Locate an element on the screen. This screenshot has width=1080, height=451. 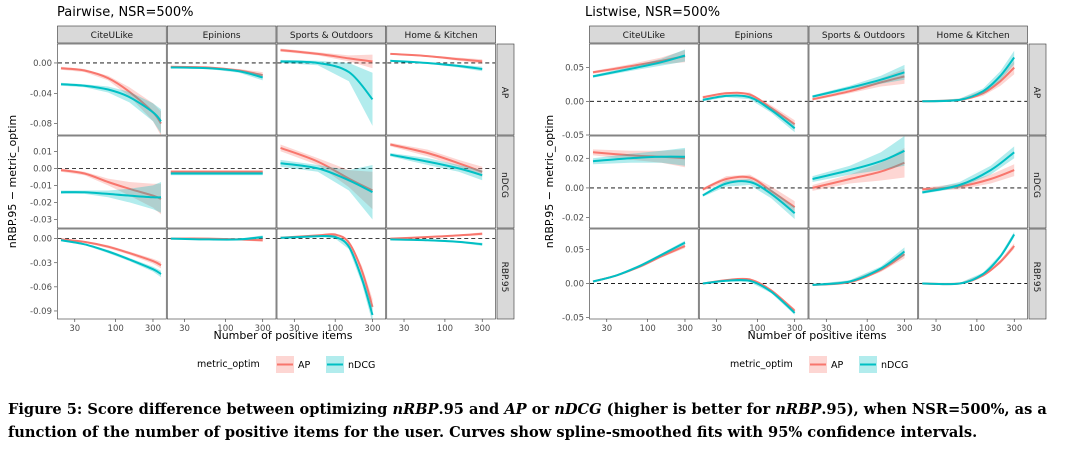
ci-band-ap is located at coordinates (326, 58).